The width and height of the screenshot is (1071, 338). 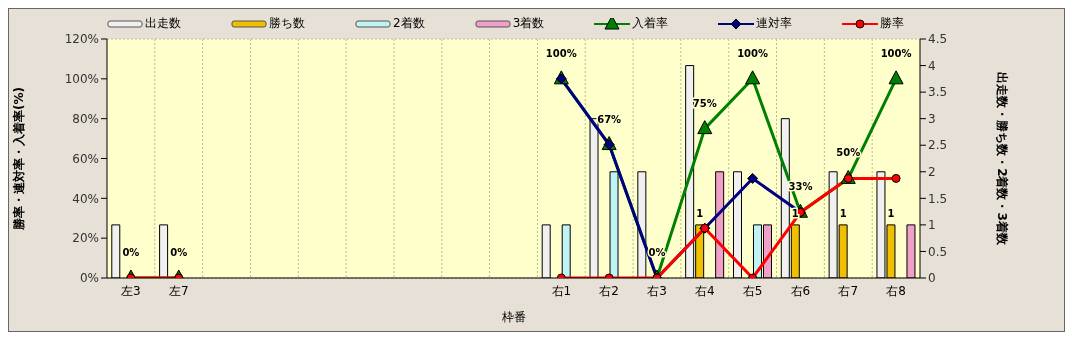 What do you see at coordinates (848, 290) in the screenshot?
I see `x-tick-label: 右7` at bounding box center [848, 290].